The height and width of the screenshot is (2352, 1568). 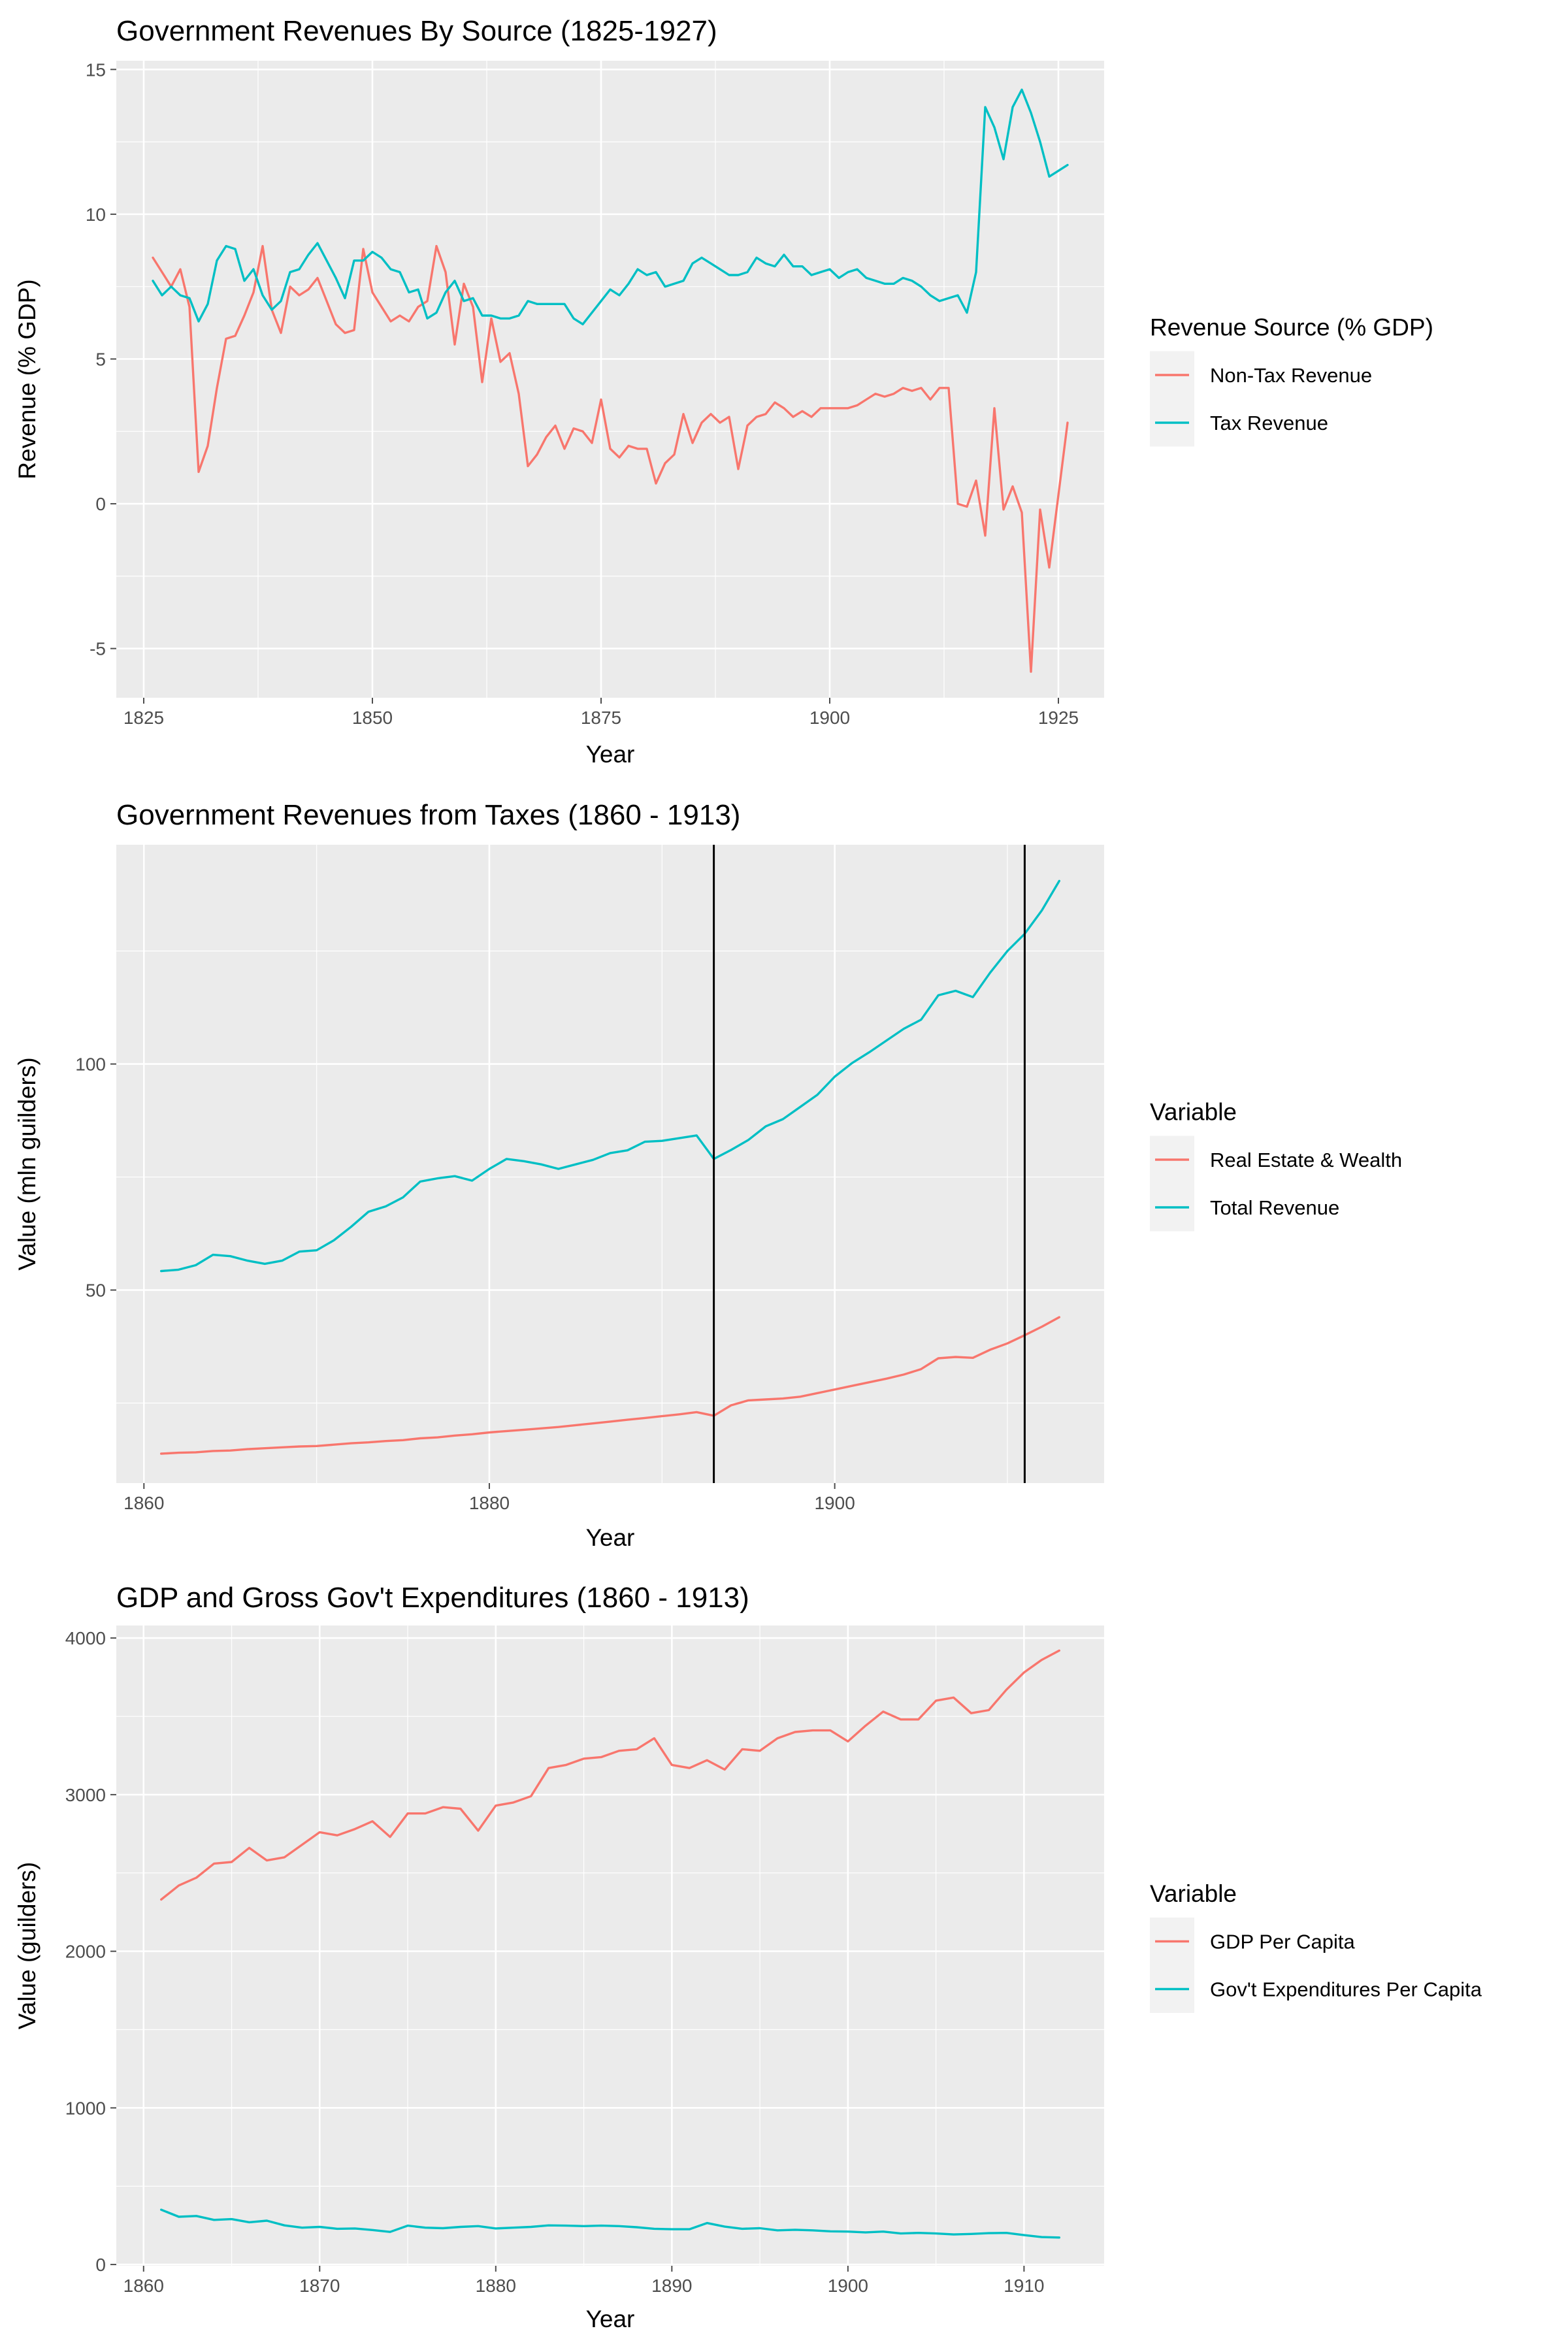 I want to click on x-tick-label: 1890, so click(x=671, y=2286).